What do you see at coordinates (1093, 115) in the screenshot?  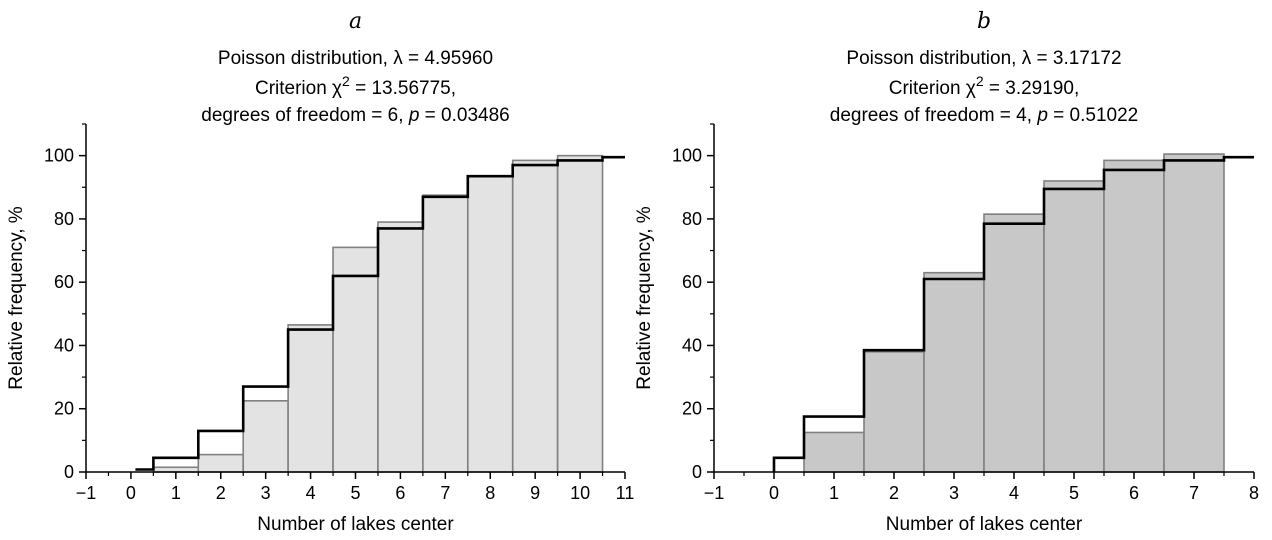 I see `title-text: = 0.51022` at bounding box center [1093, 115].